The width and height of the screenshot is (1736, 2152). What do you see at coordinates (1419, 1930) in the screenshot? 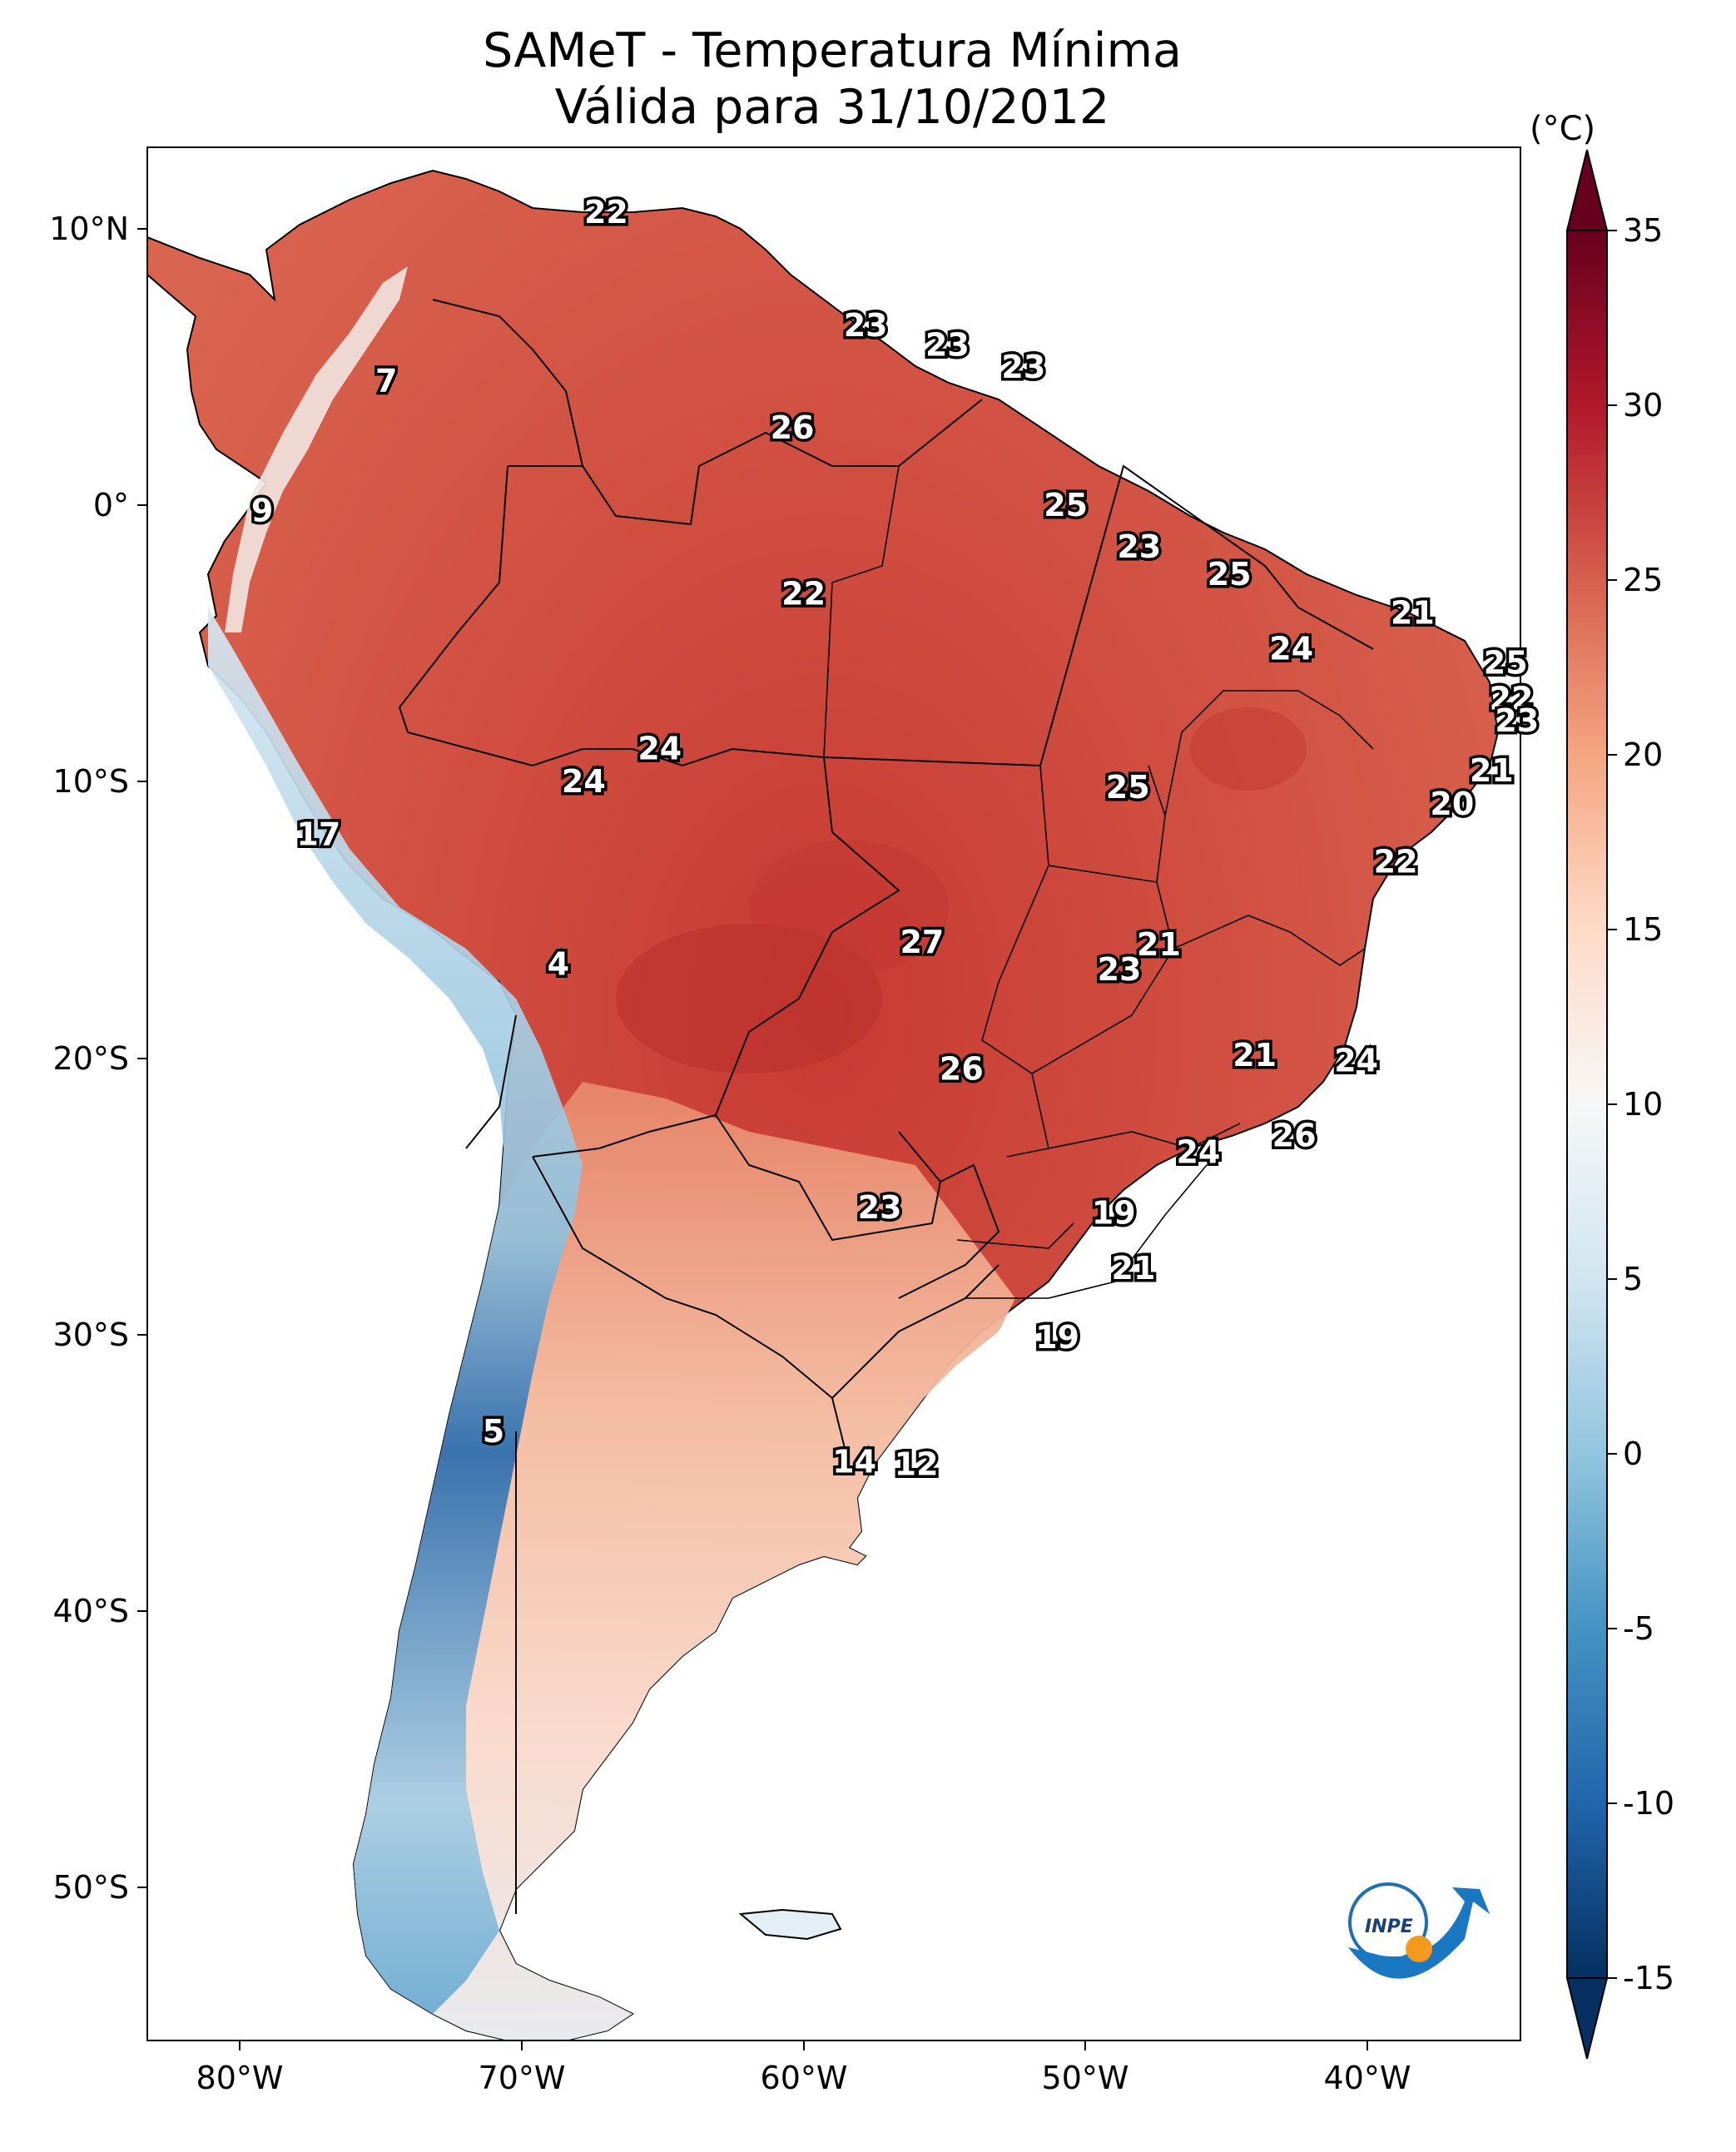
I see `inpe-logo: INPE` at bounding box center [1419, 1930].